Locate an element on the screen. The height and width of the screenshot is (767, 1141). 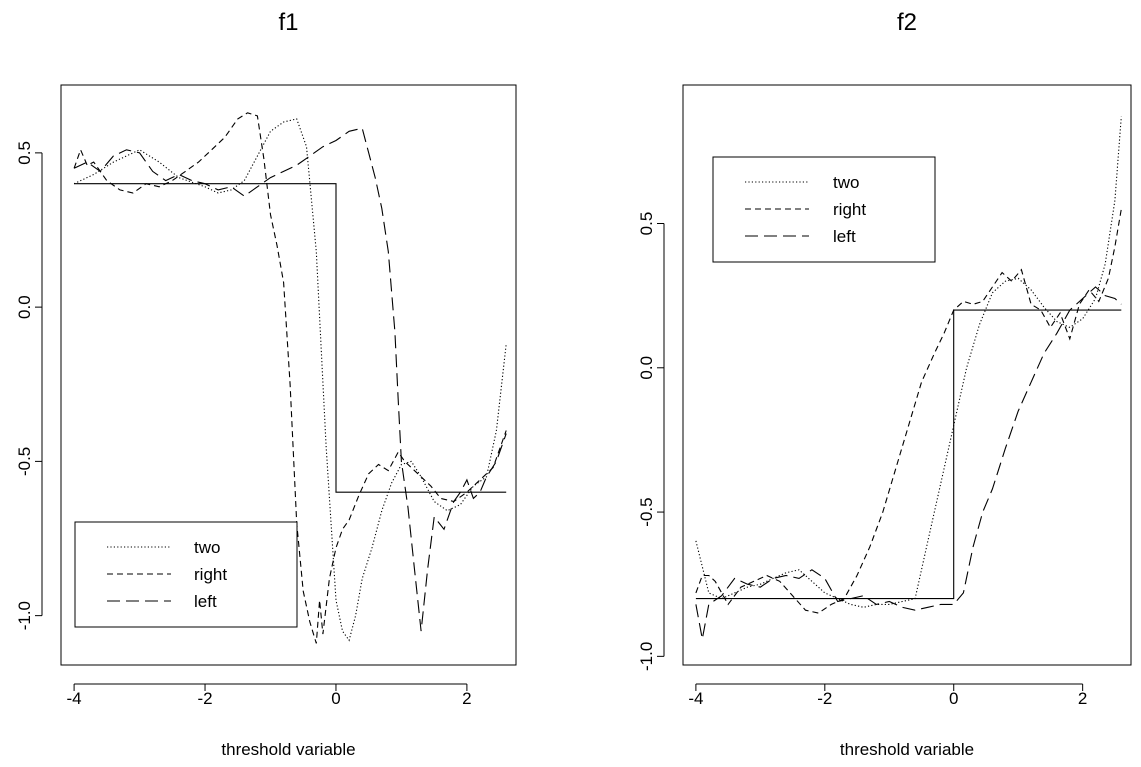
series-true-line is located at coordinates (908, 454).